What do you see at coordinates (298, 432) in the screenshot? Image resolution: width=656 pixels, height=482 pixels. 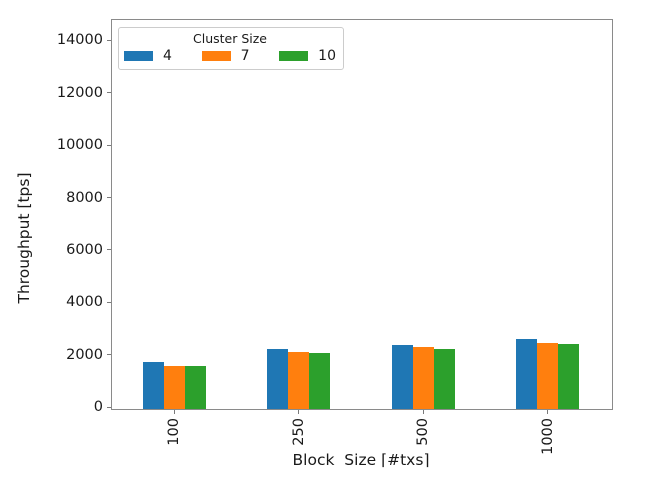 I see `x-tick-label-250: 250` at bounding box center [298, 432].